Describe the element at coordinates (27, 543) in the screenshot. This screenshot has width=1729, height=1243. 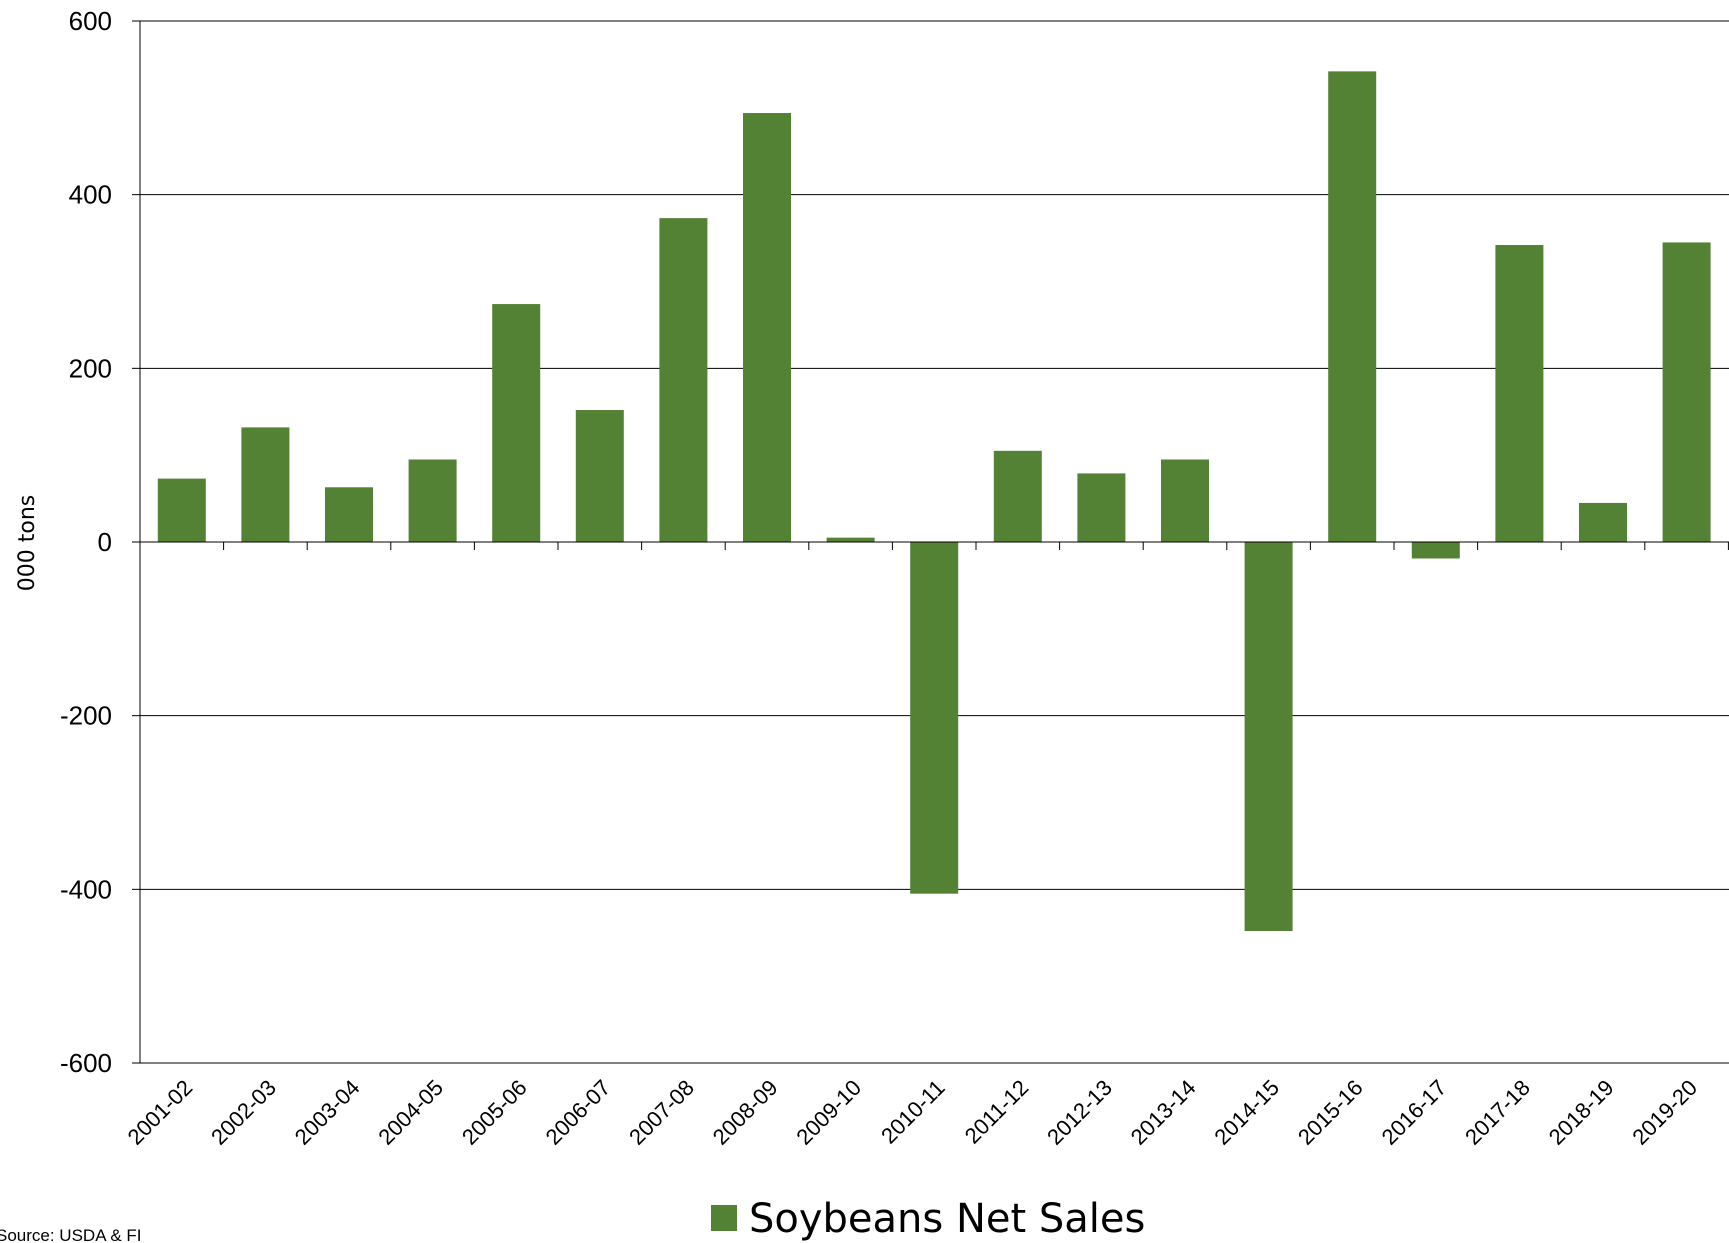
I see `y-axis-title: 000 tons` at that location.